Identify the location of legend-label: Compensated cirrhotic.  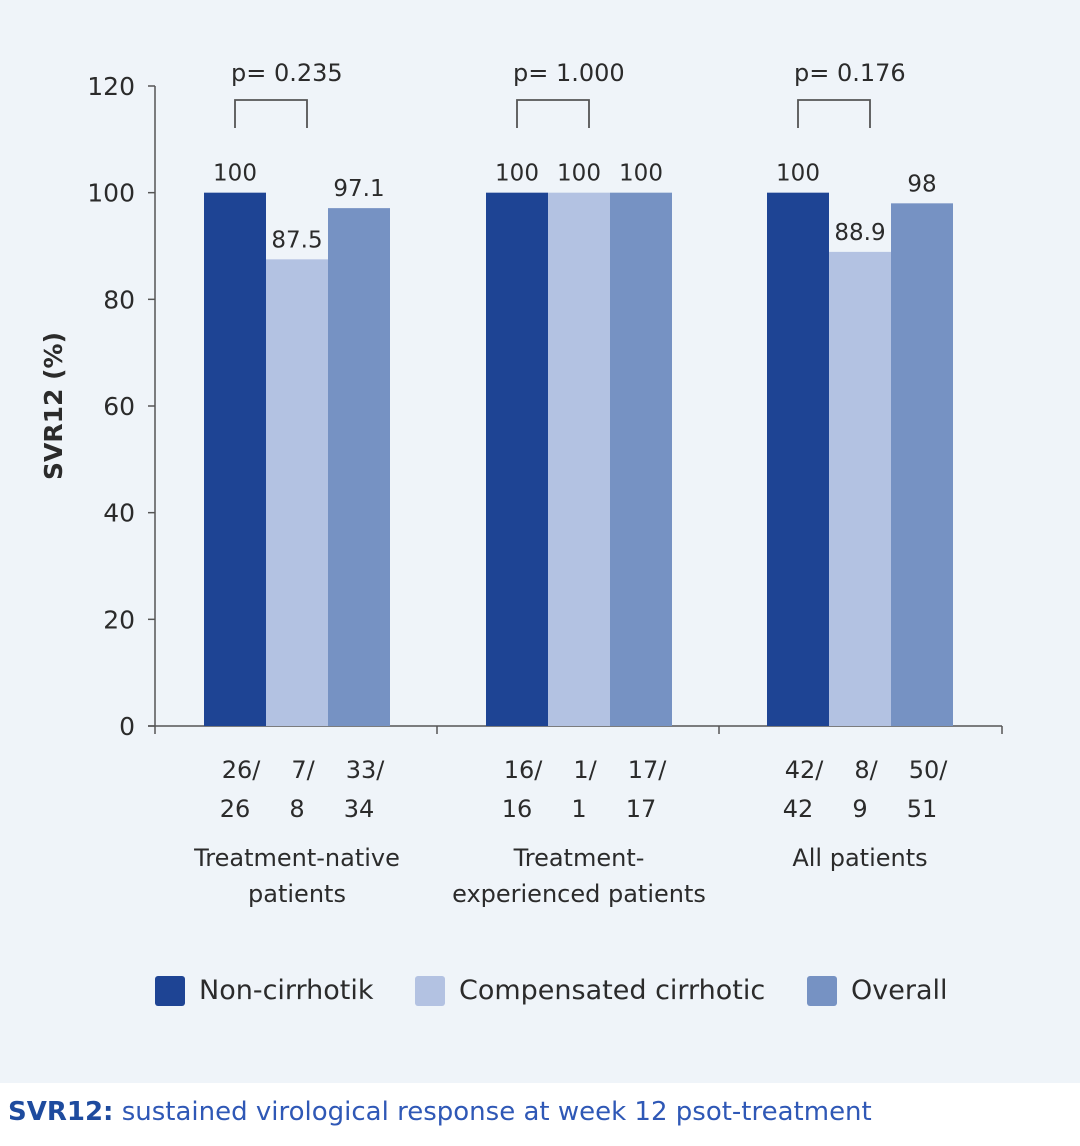
(612, 990).